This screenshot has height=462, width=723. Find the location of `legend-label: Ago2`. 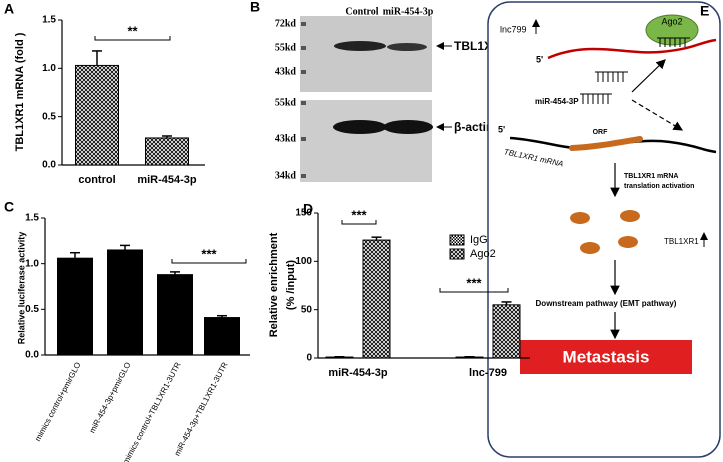

legend-label: Ago2 is located at coordinates (483, 254).